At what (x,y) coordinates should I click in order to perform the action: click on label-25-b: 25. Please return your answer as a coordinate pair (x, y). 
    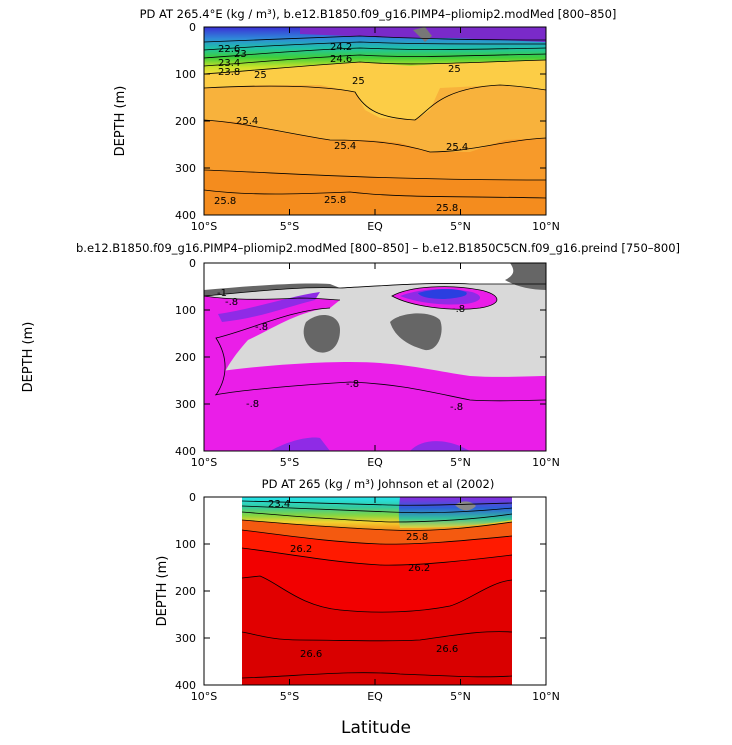
    Looking at the image, I should click on (454, 69).